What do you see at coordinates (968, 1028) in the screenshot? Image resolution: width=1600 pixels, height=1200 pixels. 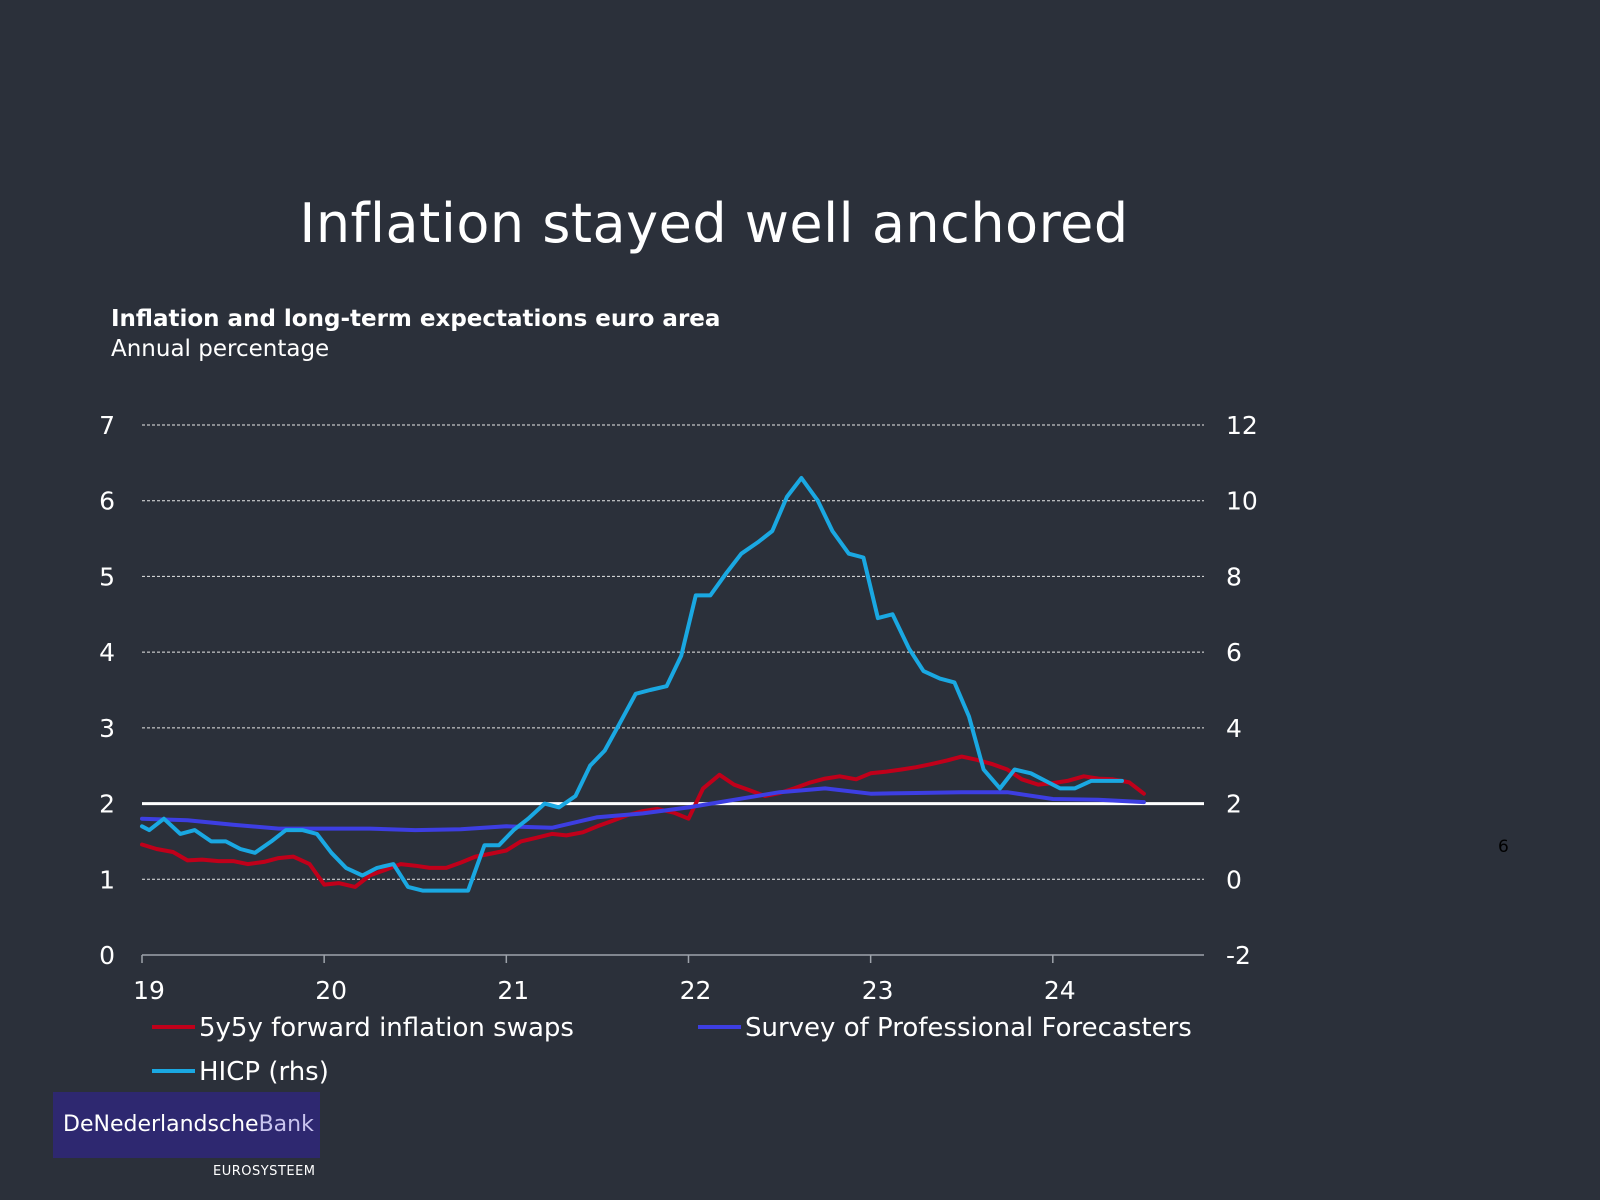 I see `legend-label: Survey of Professional Forecasters` at bounding box center [968, 1028].